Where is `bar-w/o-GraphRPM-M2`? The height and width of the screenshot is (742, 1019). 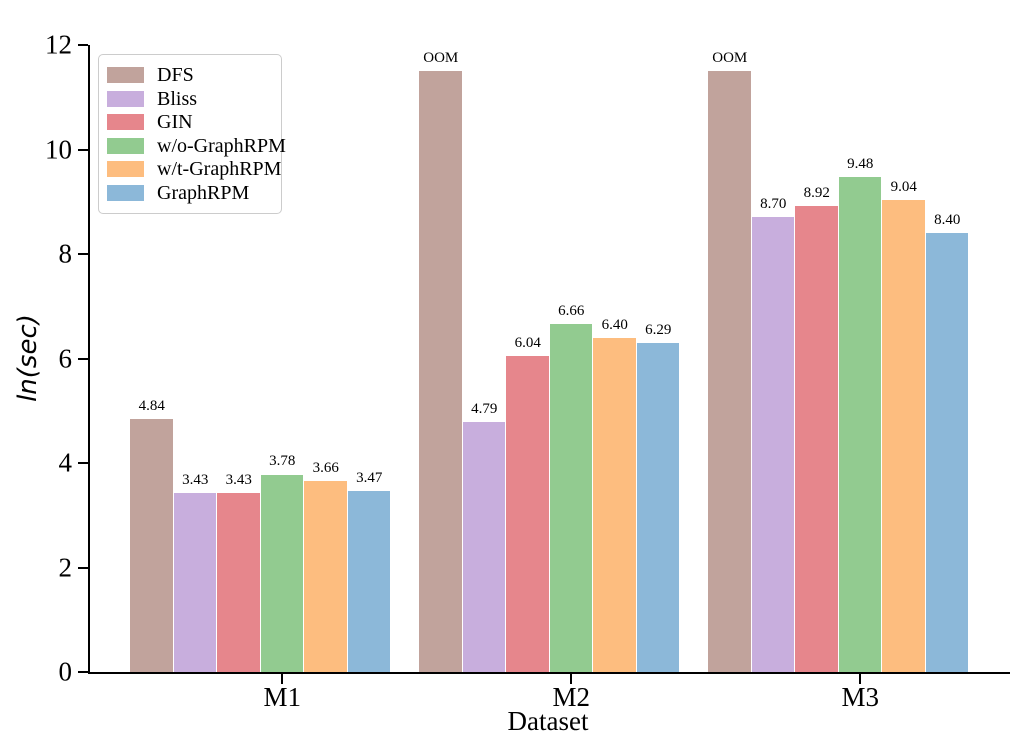
bar-w/o-GraphRPM-M2 is located at coordinates (570, 498).